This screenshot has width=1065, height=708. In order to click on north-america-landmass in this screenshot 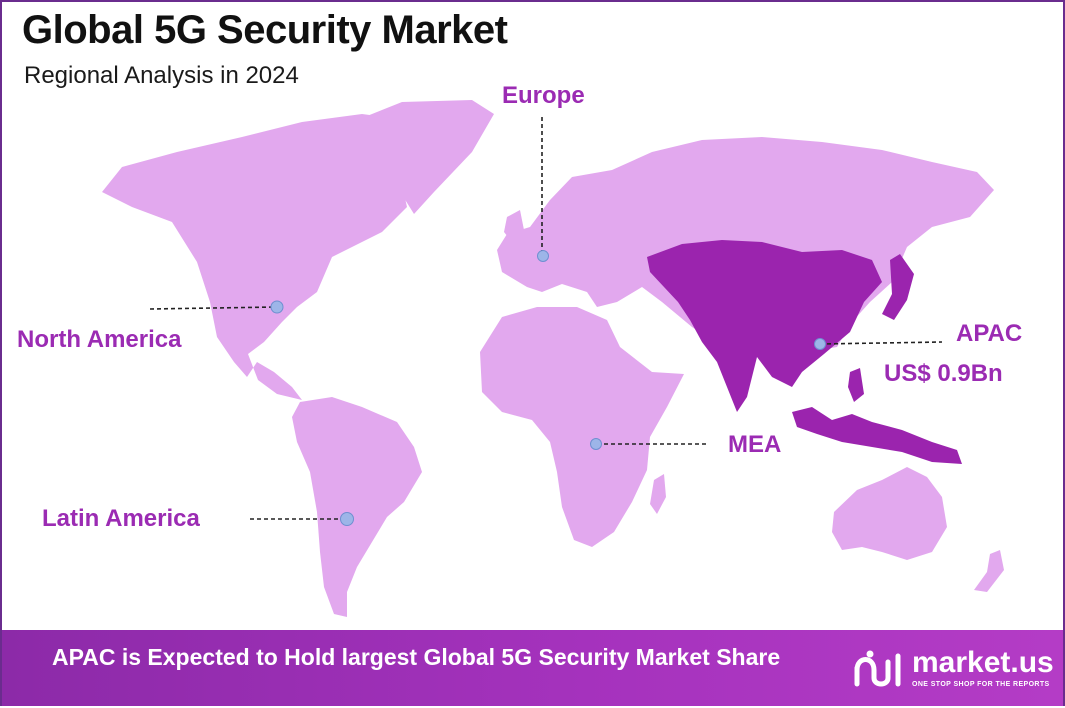, I will do `click(267, 257)`.